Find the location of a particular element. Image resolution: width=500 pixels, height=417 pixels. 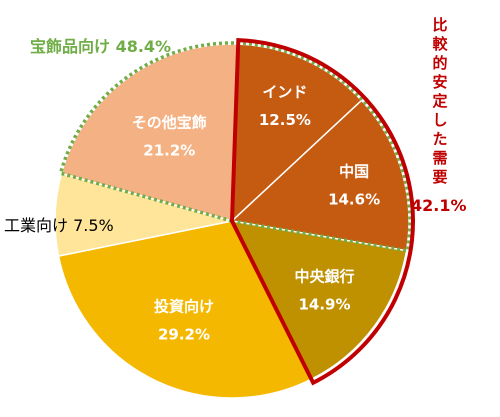

slice-value-label: 14.6% is located at coordinates (354, 200).